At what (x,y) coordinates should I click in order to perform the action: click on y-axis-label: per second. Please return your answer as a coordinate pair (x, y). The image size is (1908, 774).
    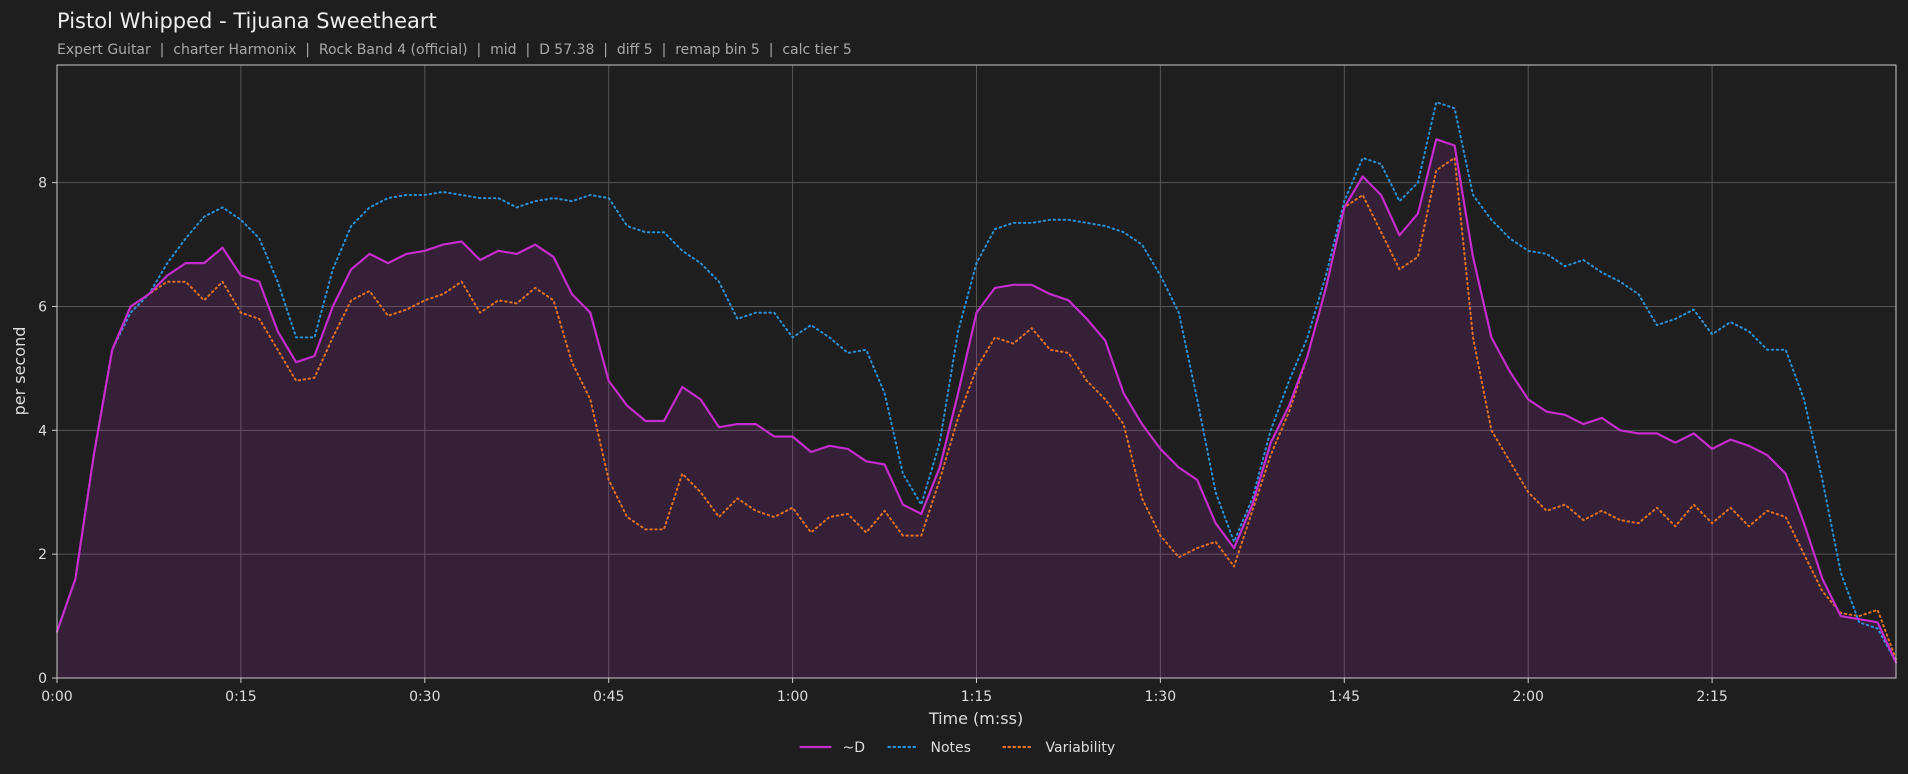
    Looking at the image, I should click on (19, 371).